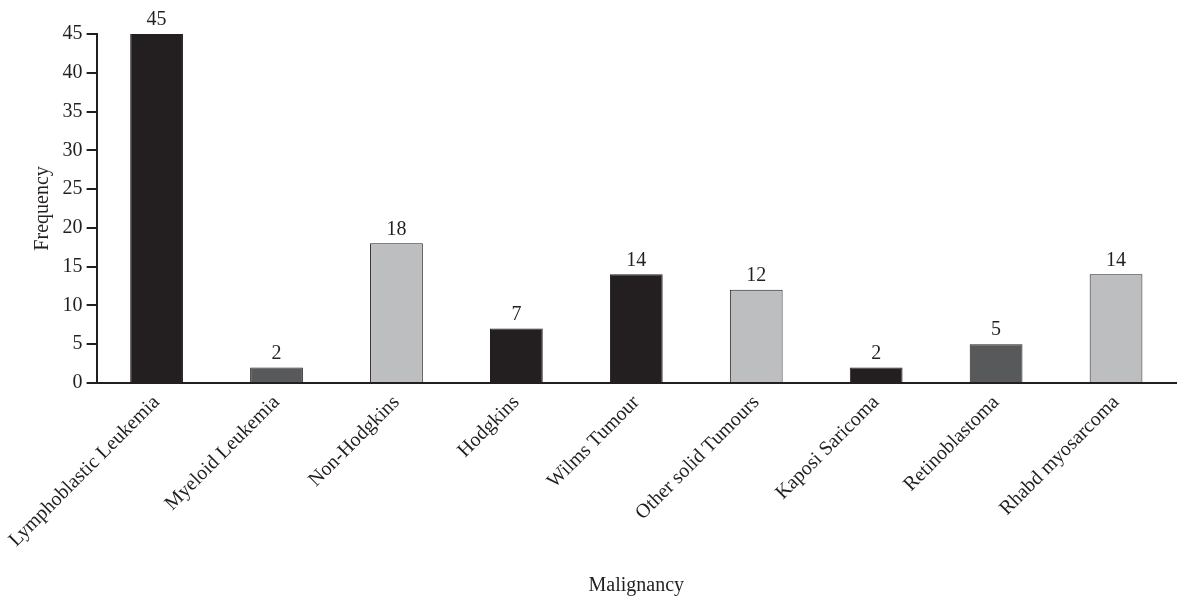 This screenshot has height=612, width=1186. What do you see at coordinates (41, 208) in the screenshot?
I see `y-axis-title: Frequency` at bounding box center [41, 208].